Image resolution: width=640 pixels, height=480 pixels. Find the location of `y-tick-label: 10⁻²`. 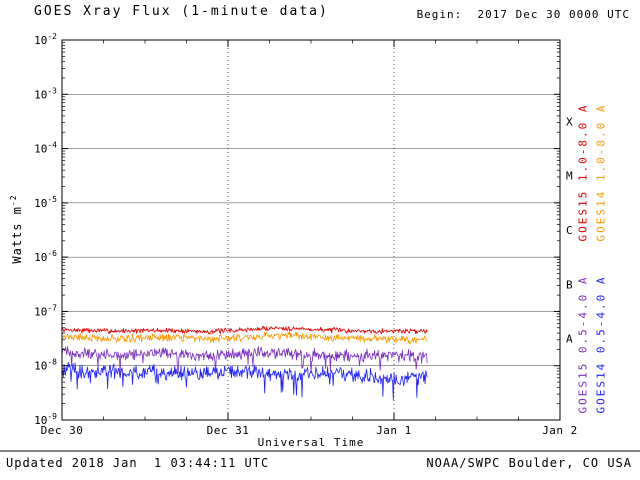

y-tick-label: 10⁻² is located at coordinates (45, 39).